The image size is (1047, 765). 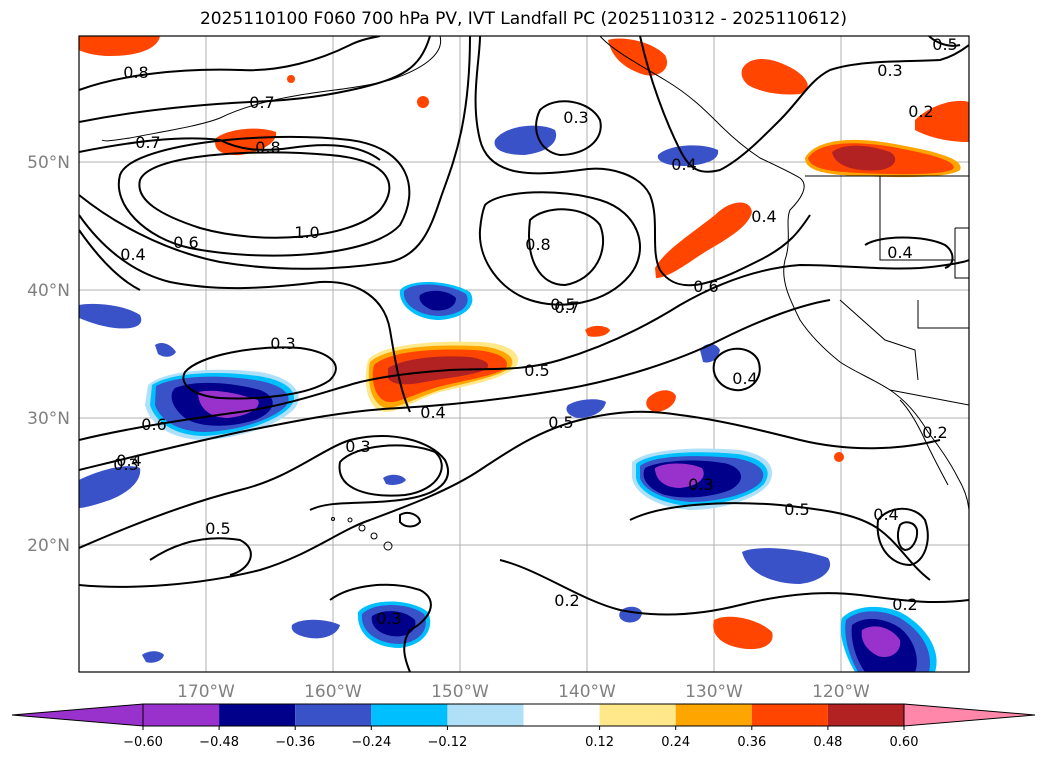 I want to click on positive-anomaly-aleutian, so click(x=246, y=142).